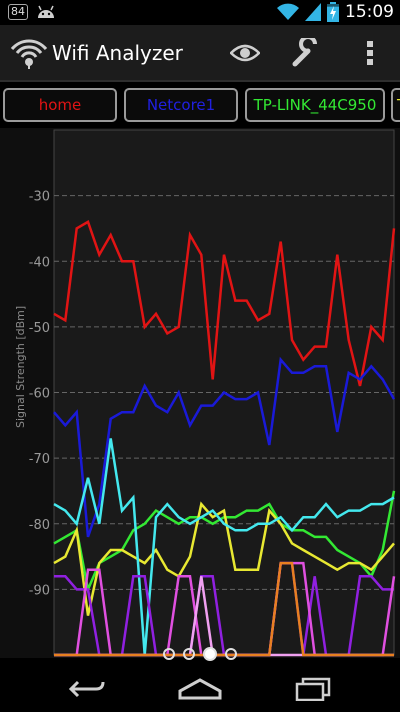 The image size is (400, 712). I want to click on cell-signal-icon, so click(313, 12).